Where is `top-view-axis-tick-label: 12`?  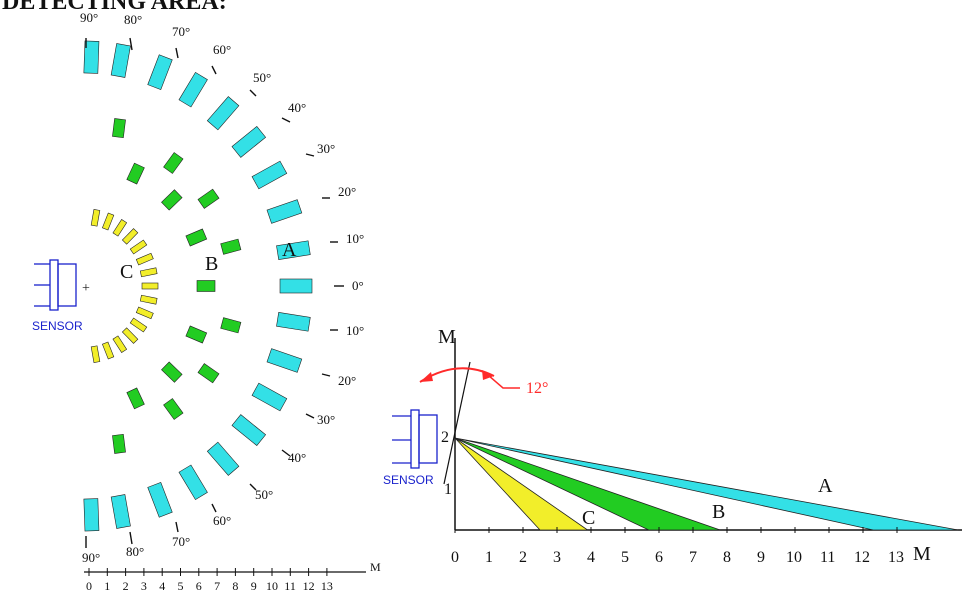
top-view-axis-tick-label: 12 is located at coordinates (309, 586).